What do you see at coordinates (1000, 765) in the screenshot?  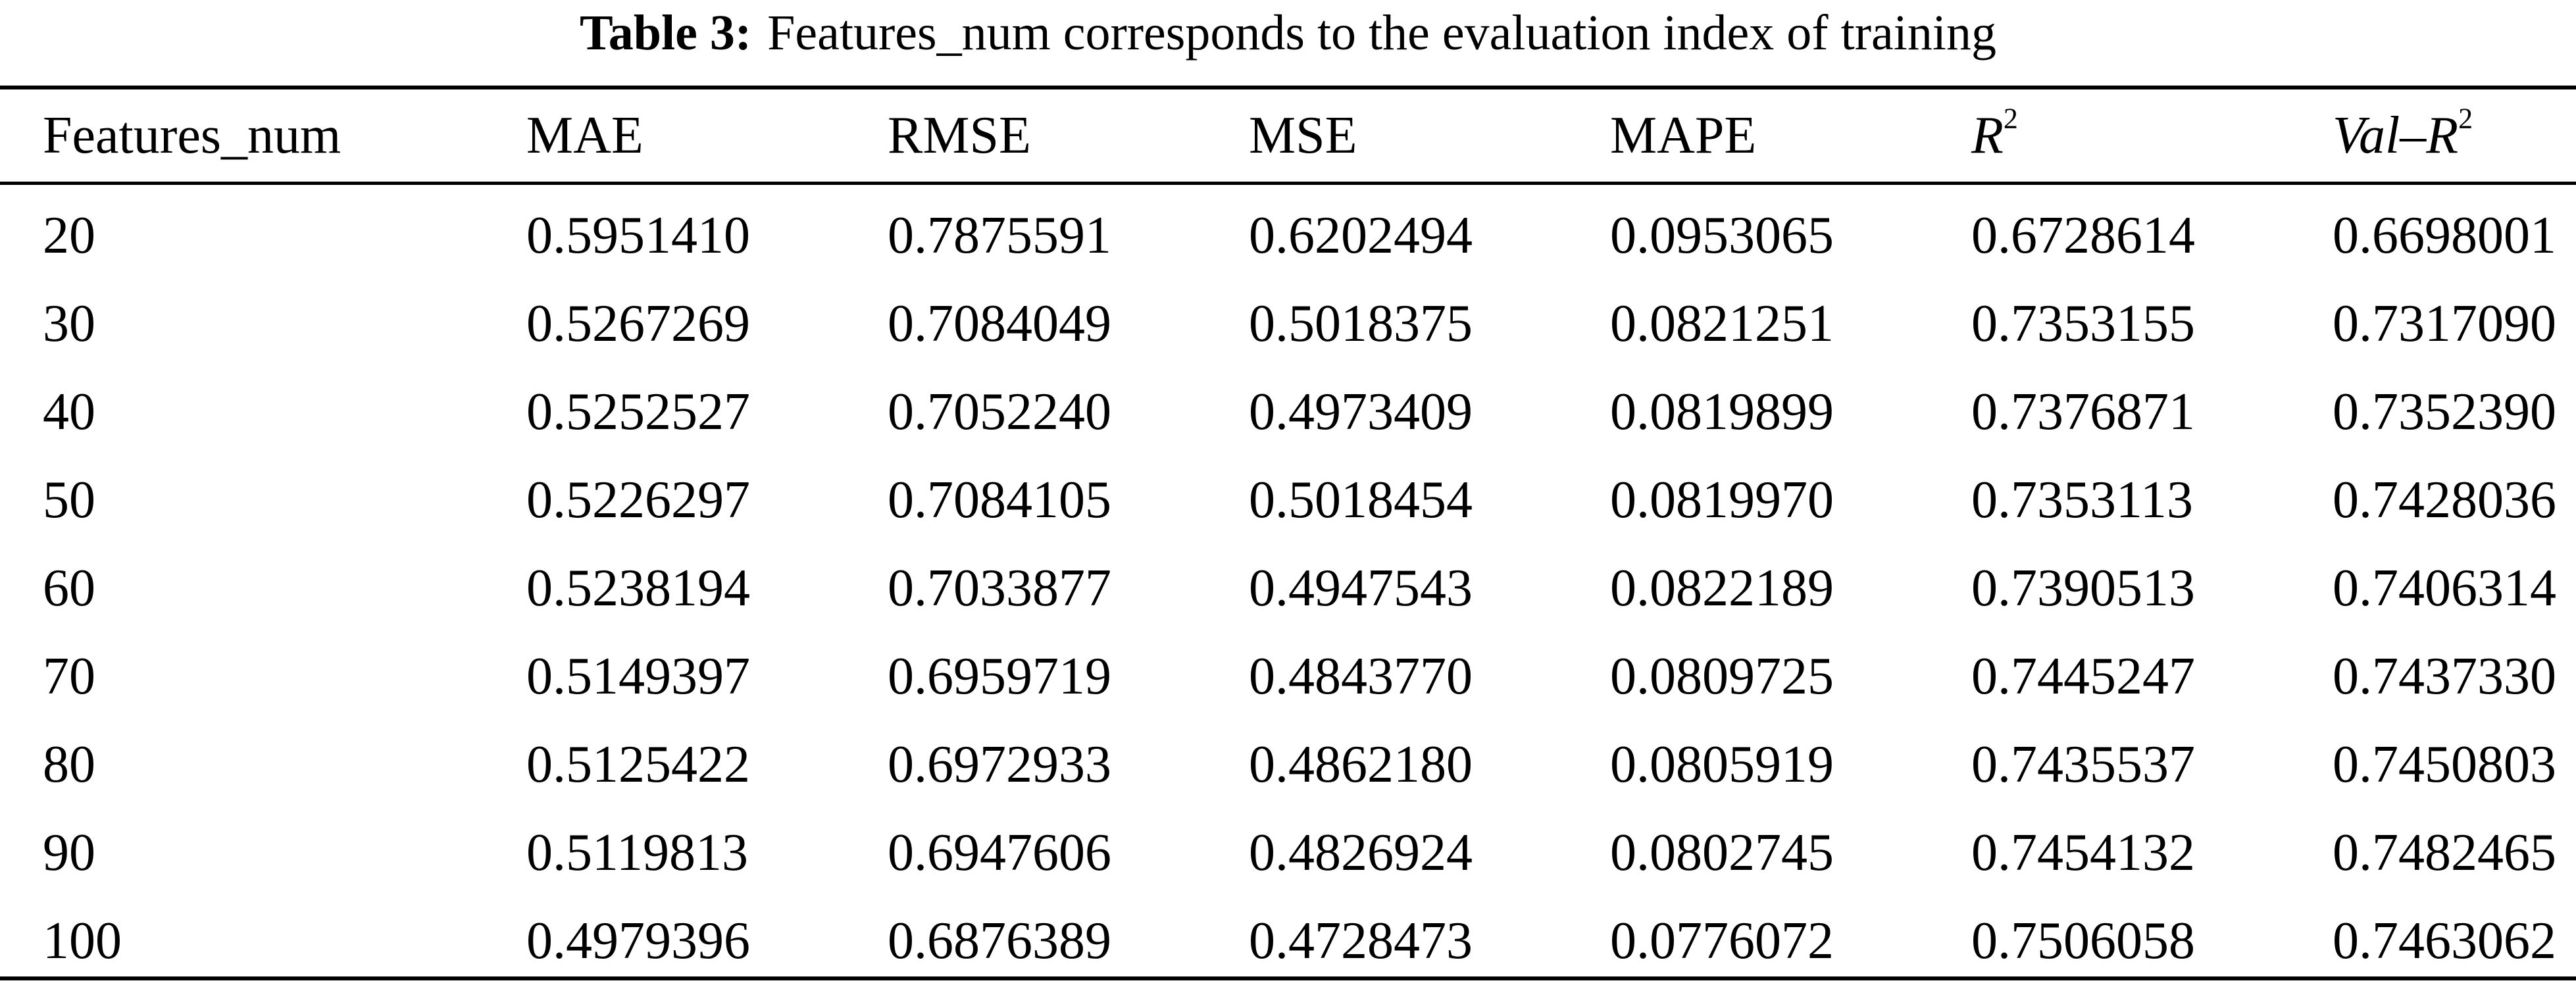 I see `cell-rmse: 0.6972933` at bounding box center [1000, 765].